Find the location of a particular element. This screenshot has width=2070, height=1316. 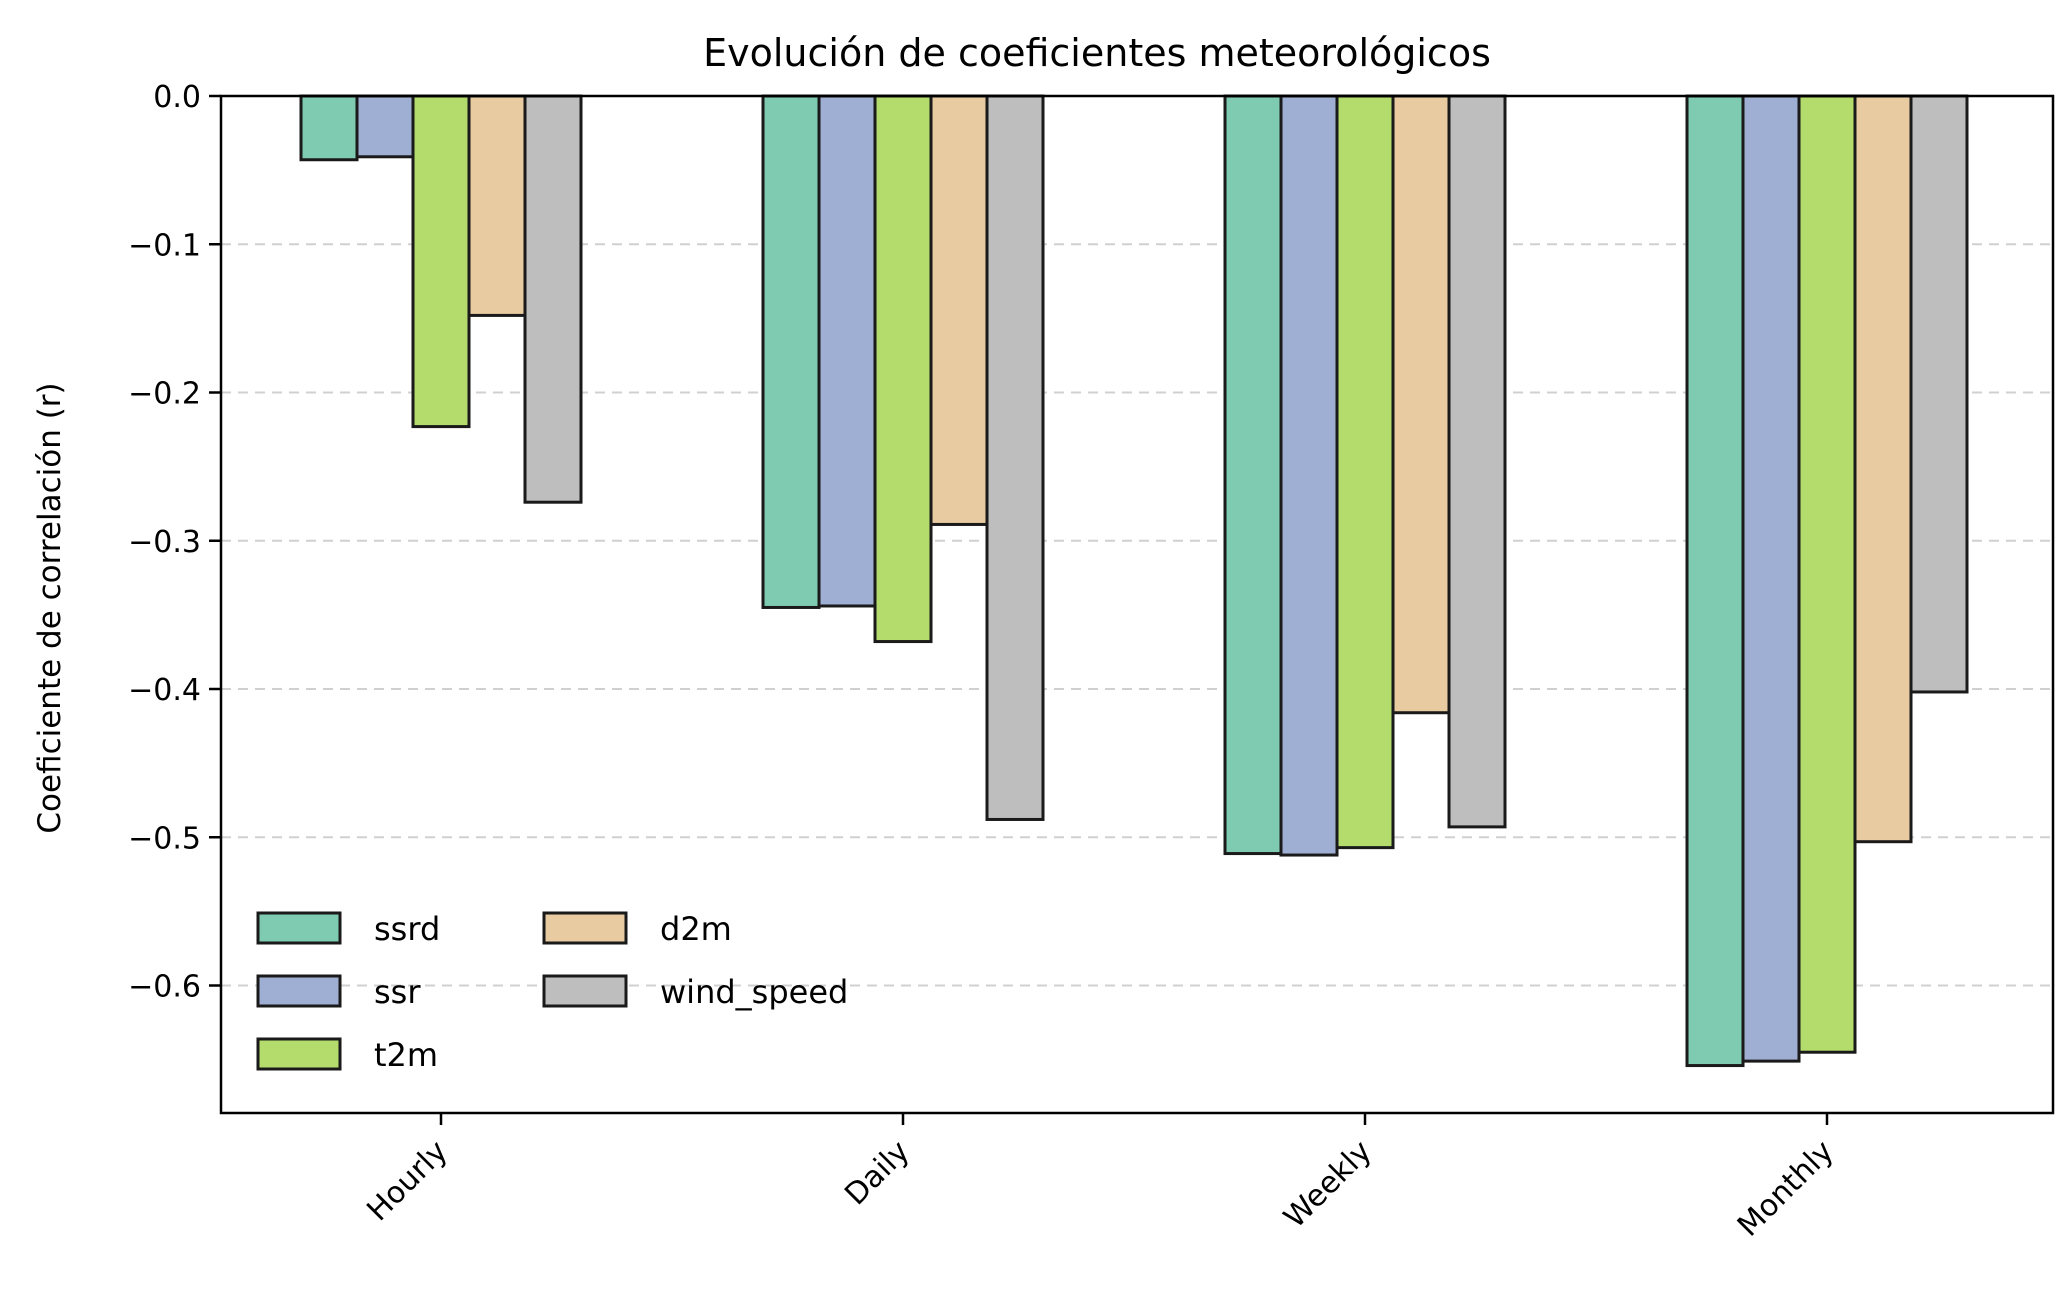

bar-wind_speed-hourly is located at coordinates (553, 299).